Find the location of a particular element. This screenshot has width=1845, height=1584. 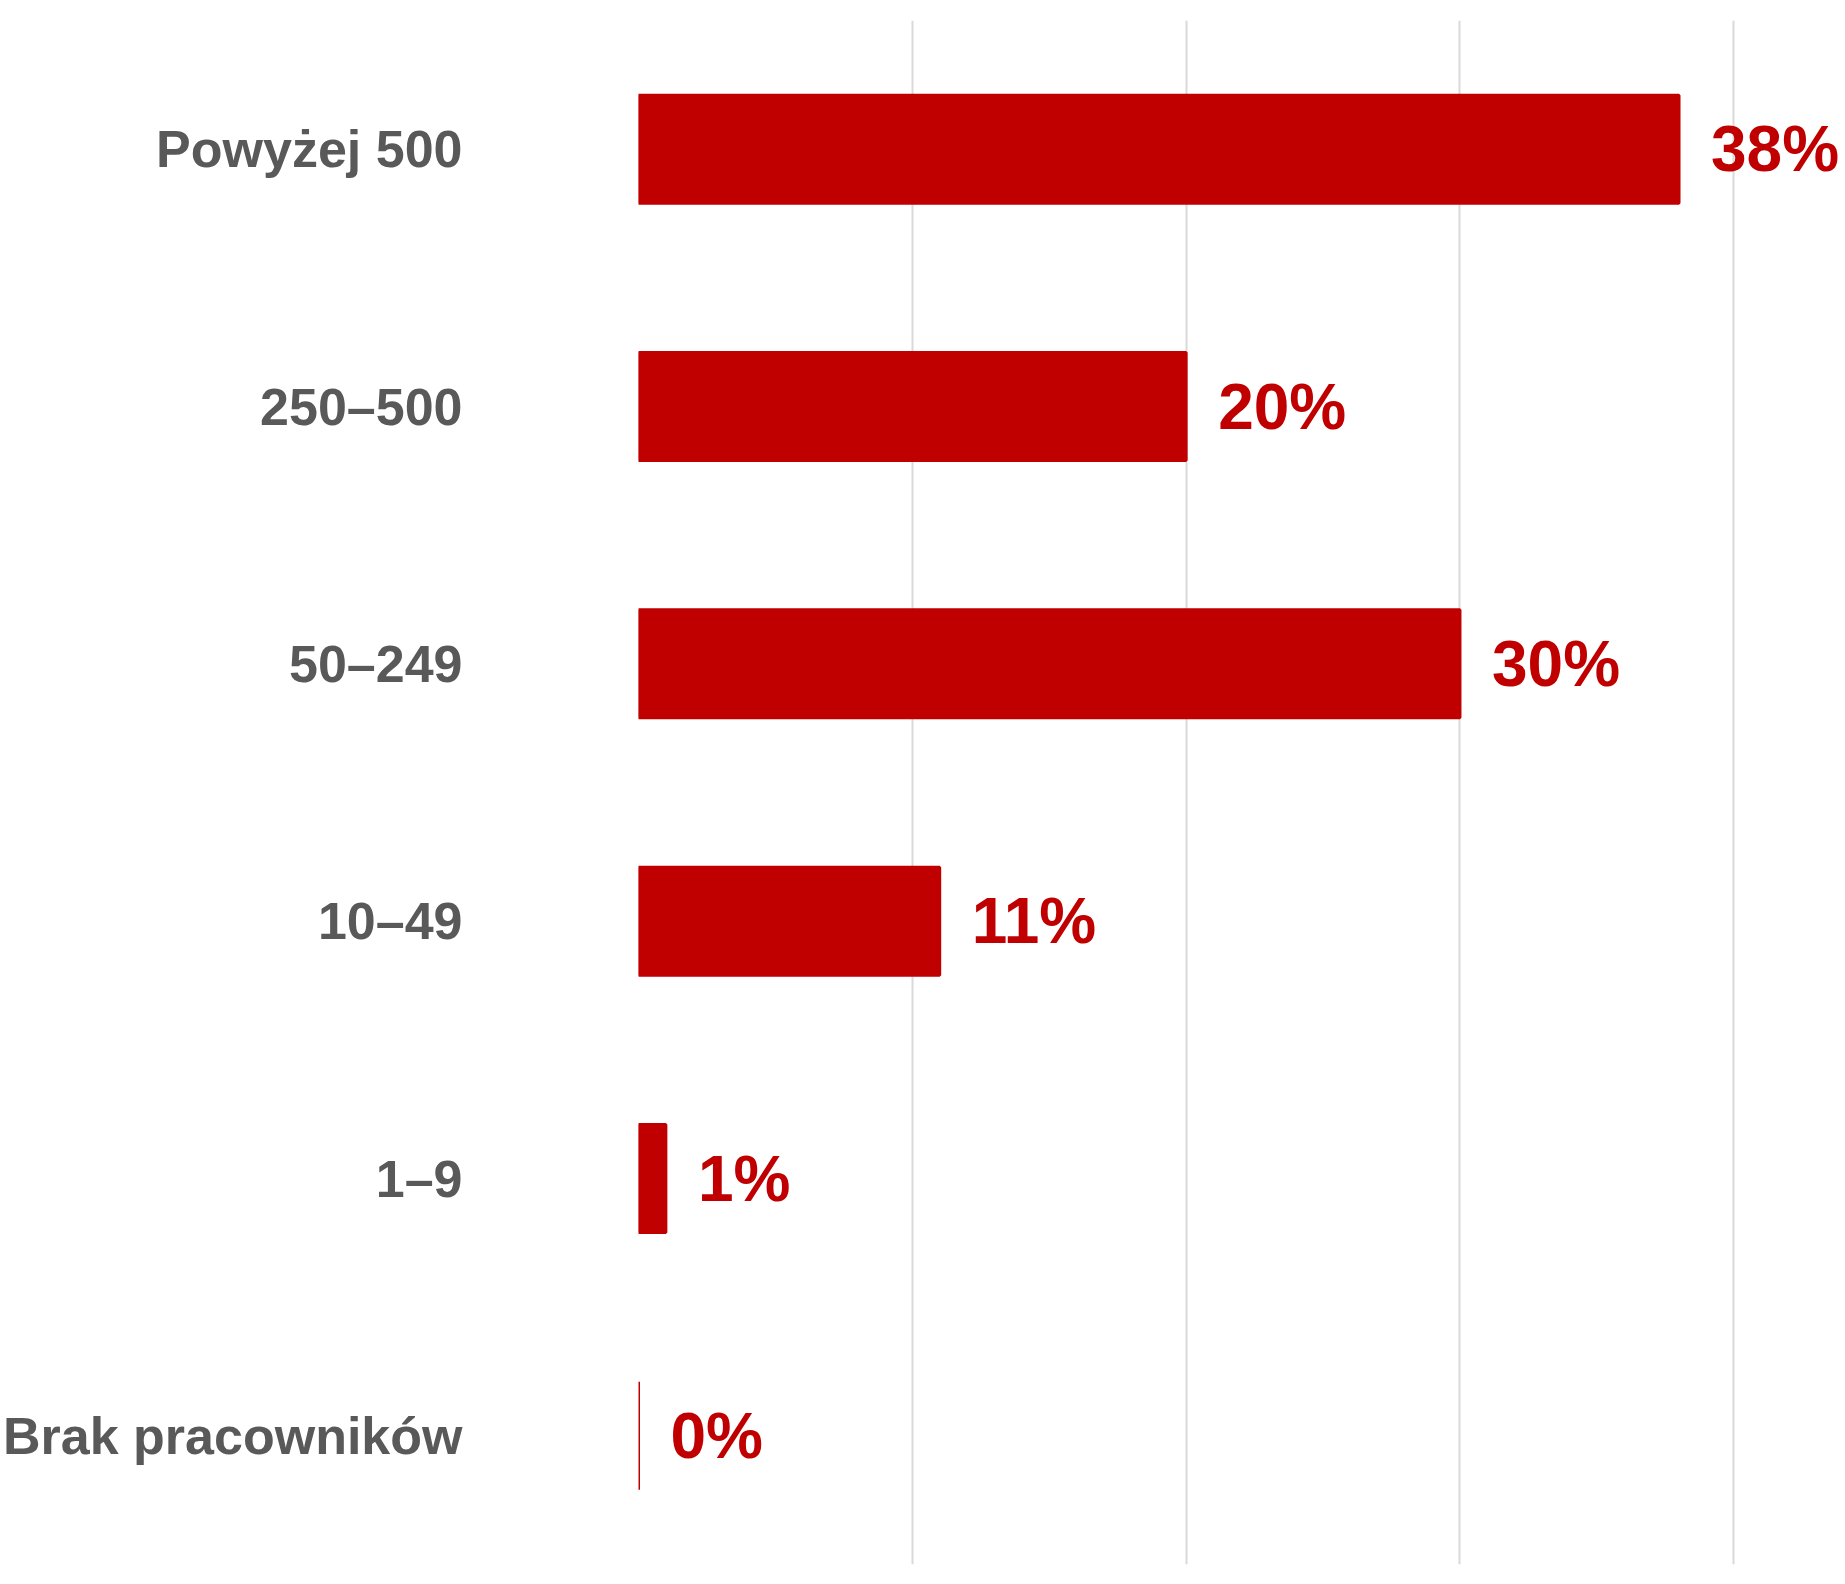

data-label: 20% is located at coordinates (1282, 406).